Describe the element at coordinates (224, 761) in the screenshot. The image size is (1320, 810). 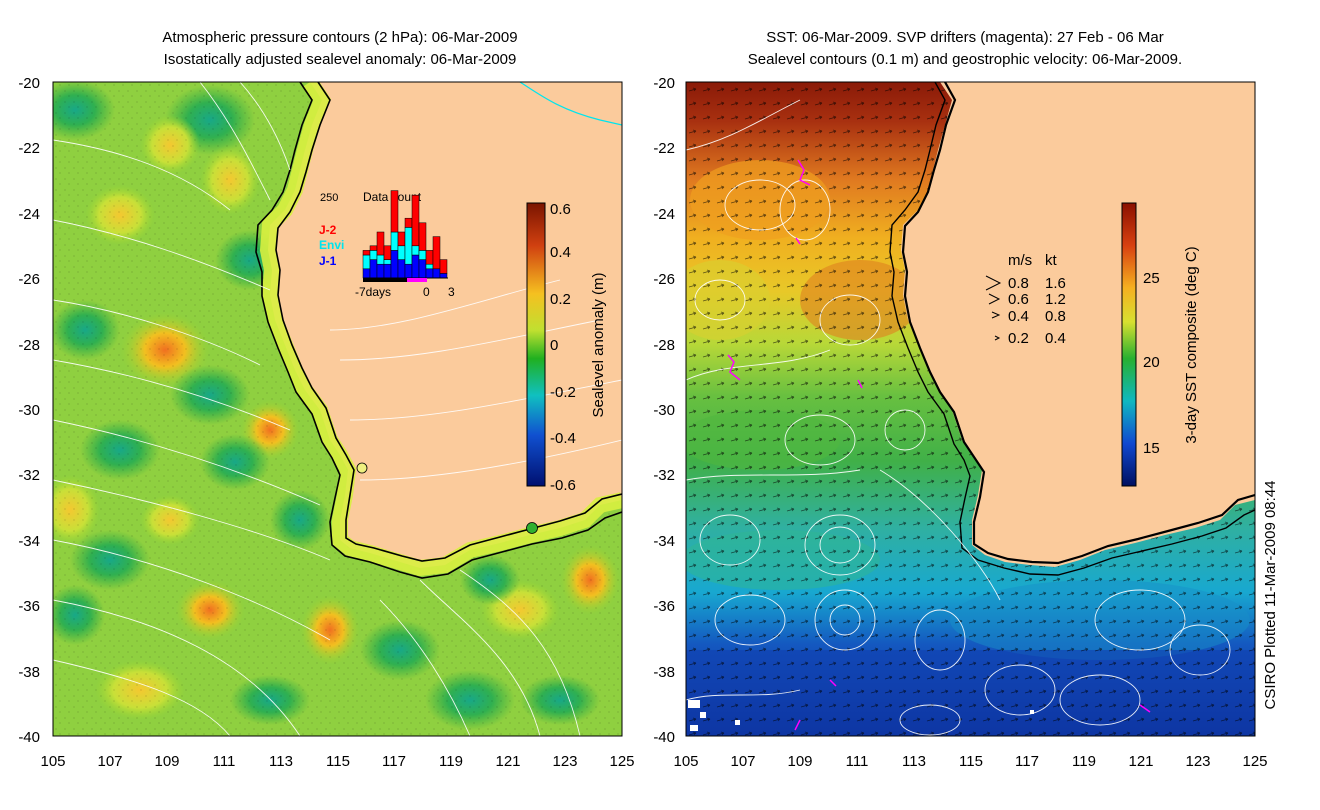
I see `left-x-tick: 111` at that location.